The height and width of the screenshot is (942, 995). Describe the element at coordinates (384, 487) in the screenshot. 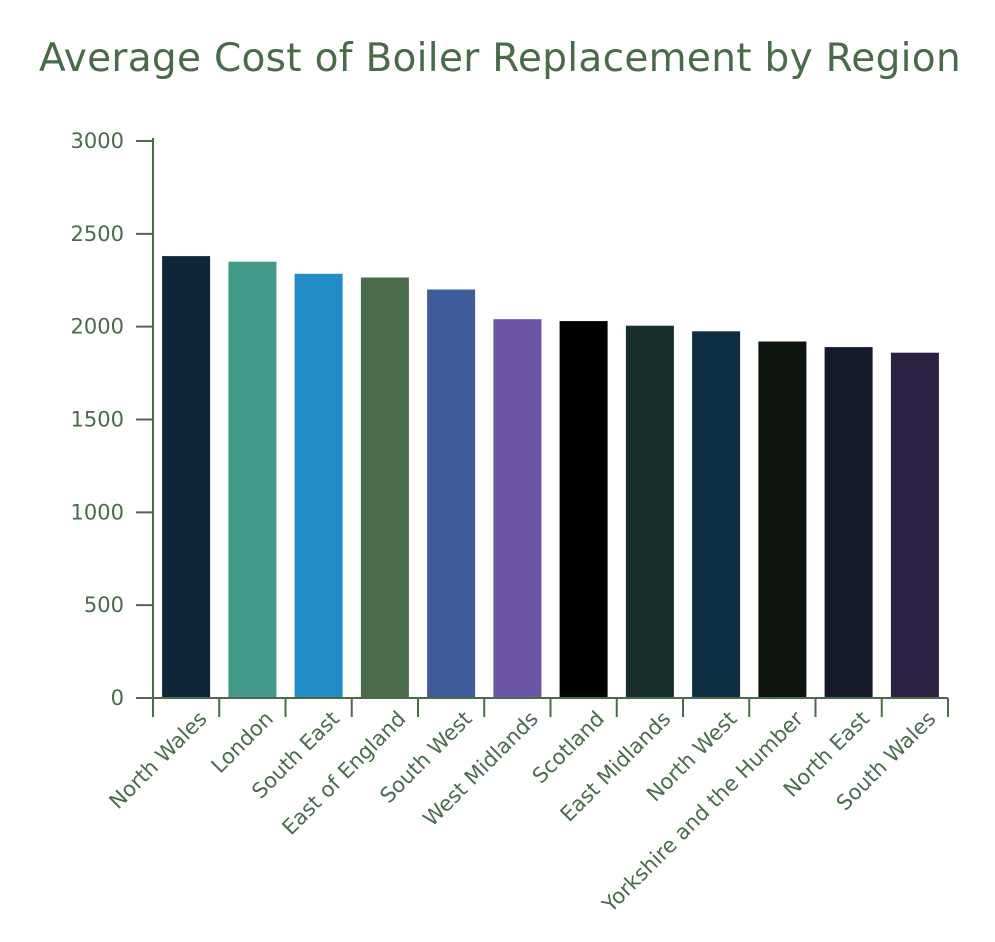

I see `bar-east-of-england` at that location.